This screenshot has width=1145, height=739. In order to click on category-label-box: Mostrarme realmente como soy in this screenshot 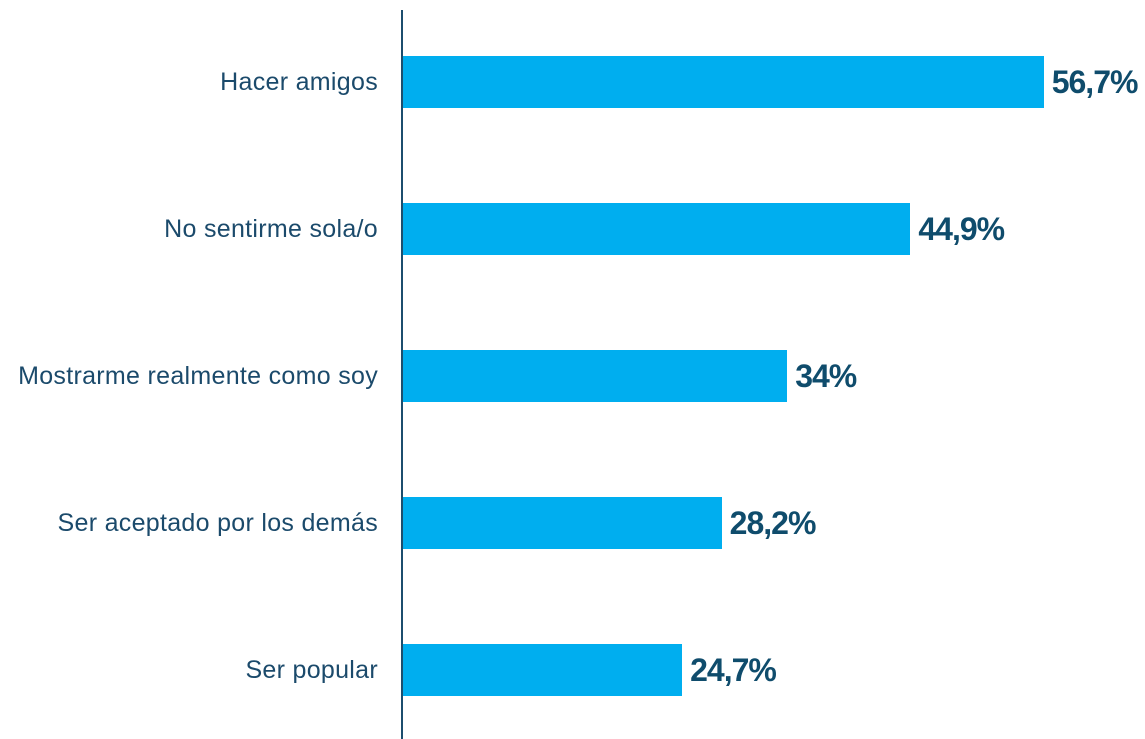, I will do `click(189, 376)`.